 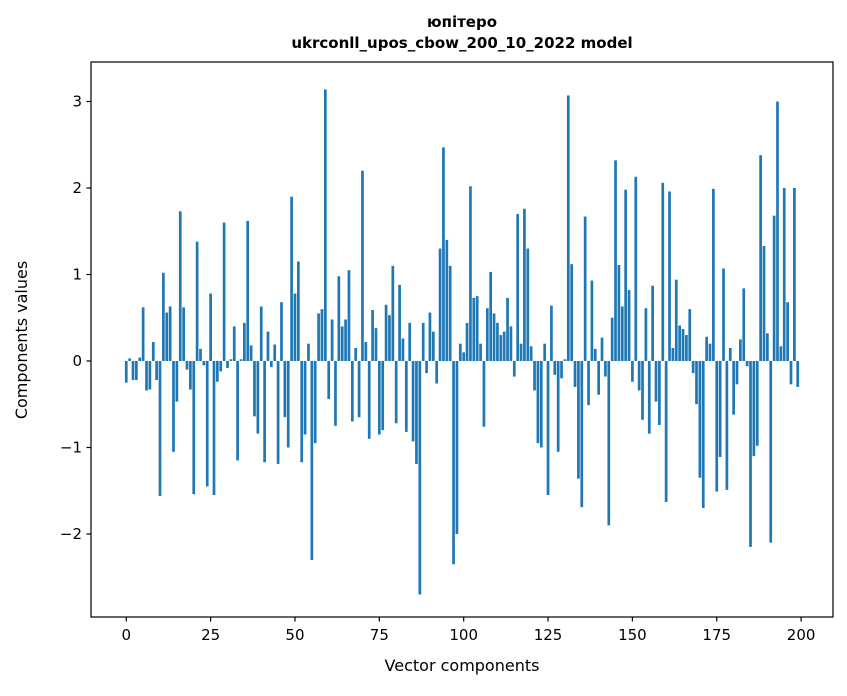 What do you see at coordinates (632, 635) in the screenshot?
I see `x-tick-label: 150` at bounding box center [632, 635].